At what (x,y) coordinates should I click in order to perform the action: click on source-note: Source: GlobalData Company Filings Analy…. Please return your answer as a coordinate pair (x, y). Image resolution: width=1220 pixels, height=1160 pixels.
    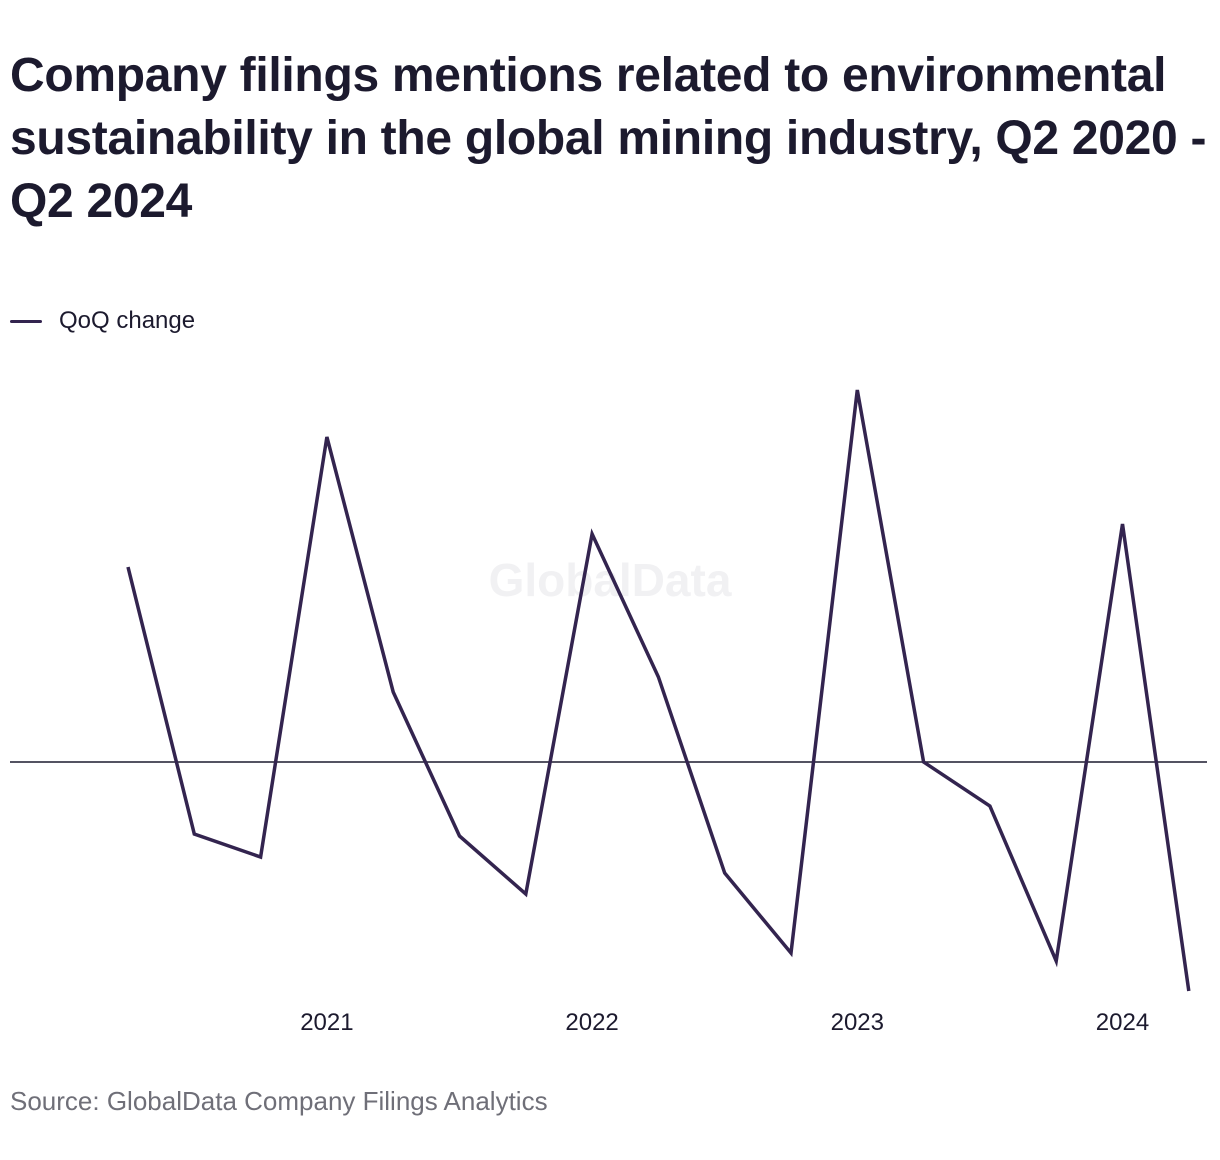
    Looking at the image, I should click on (279, 1101).